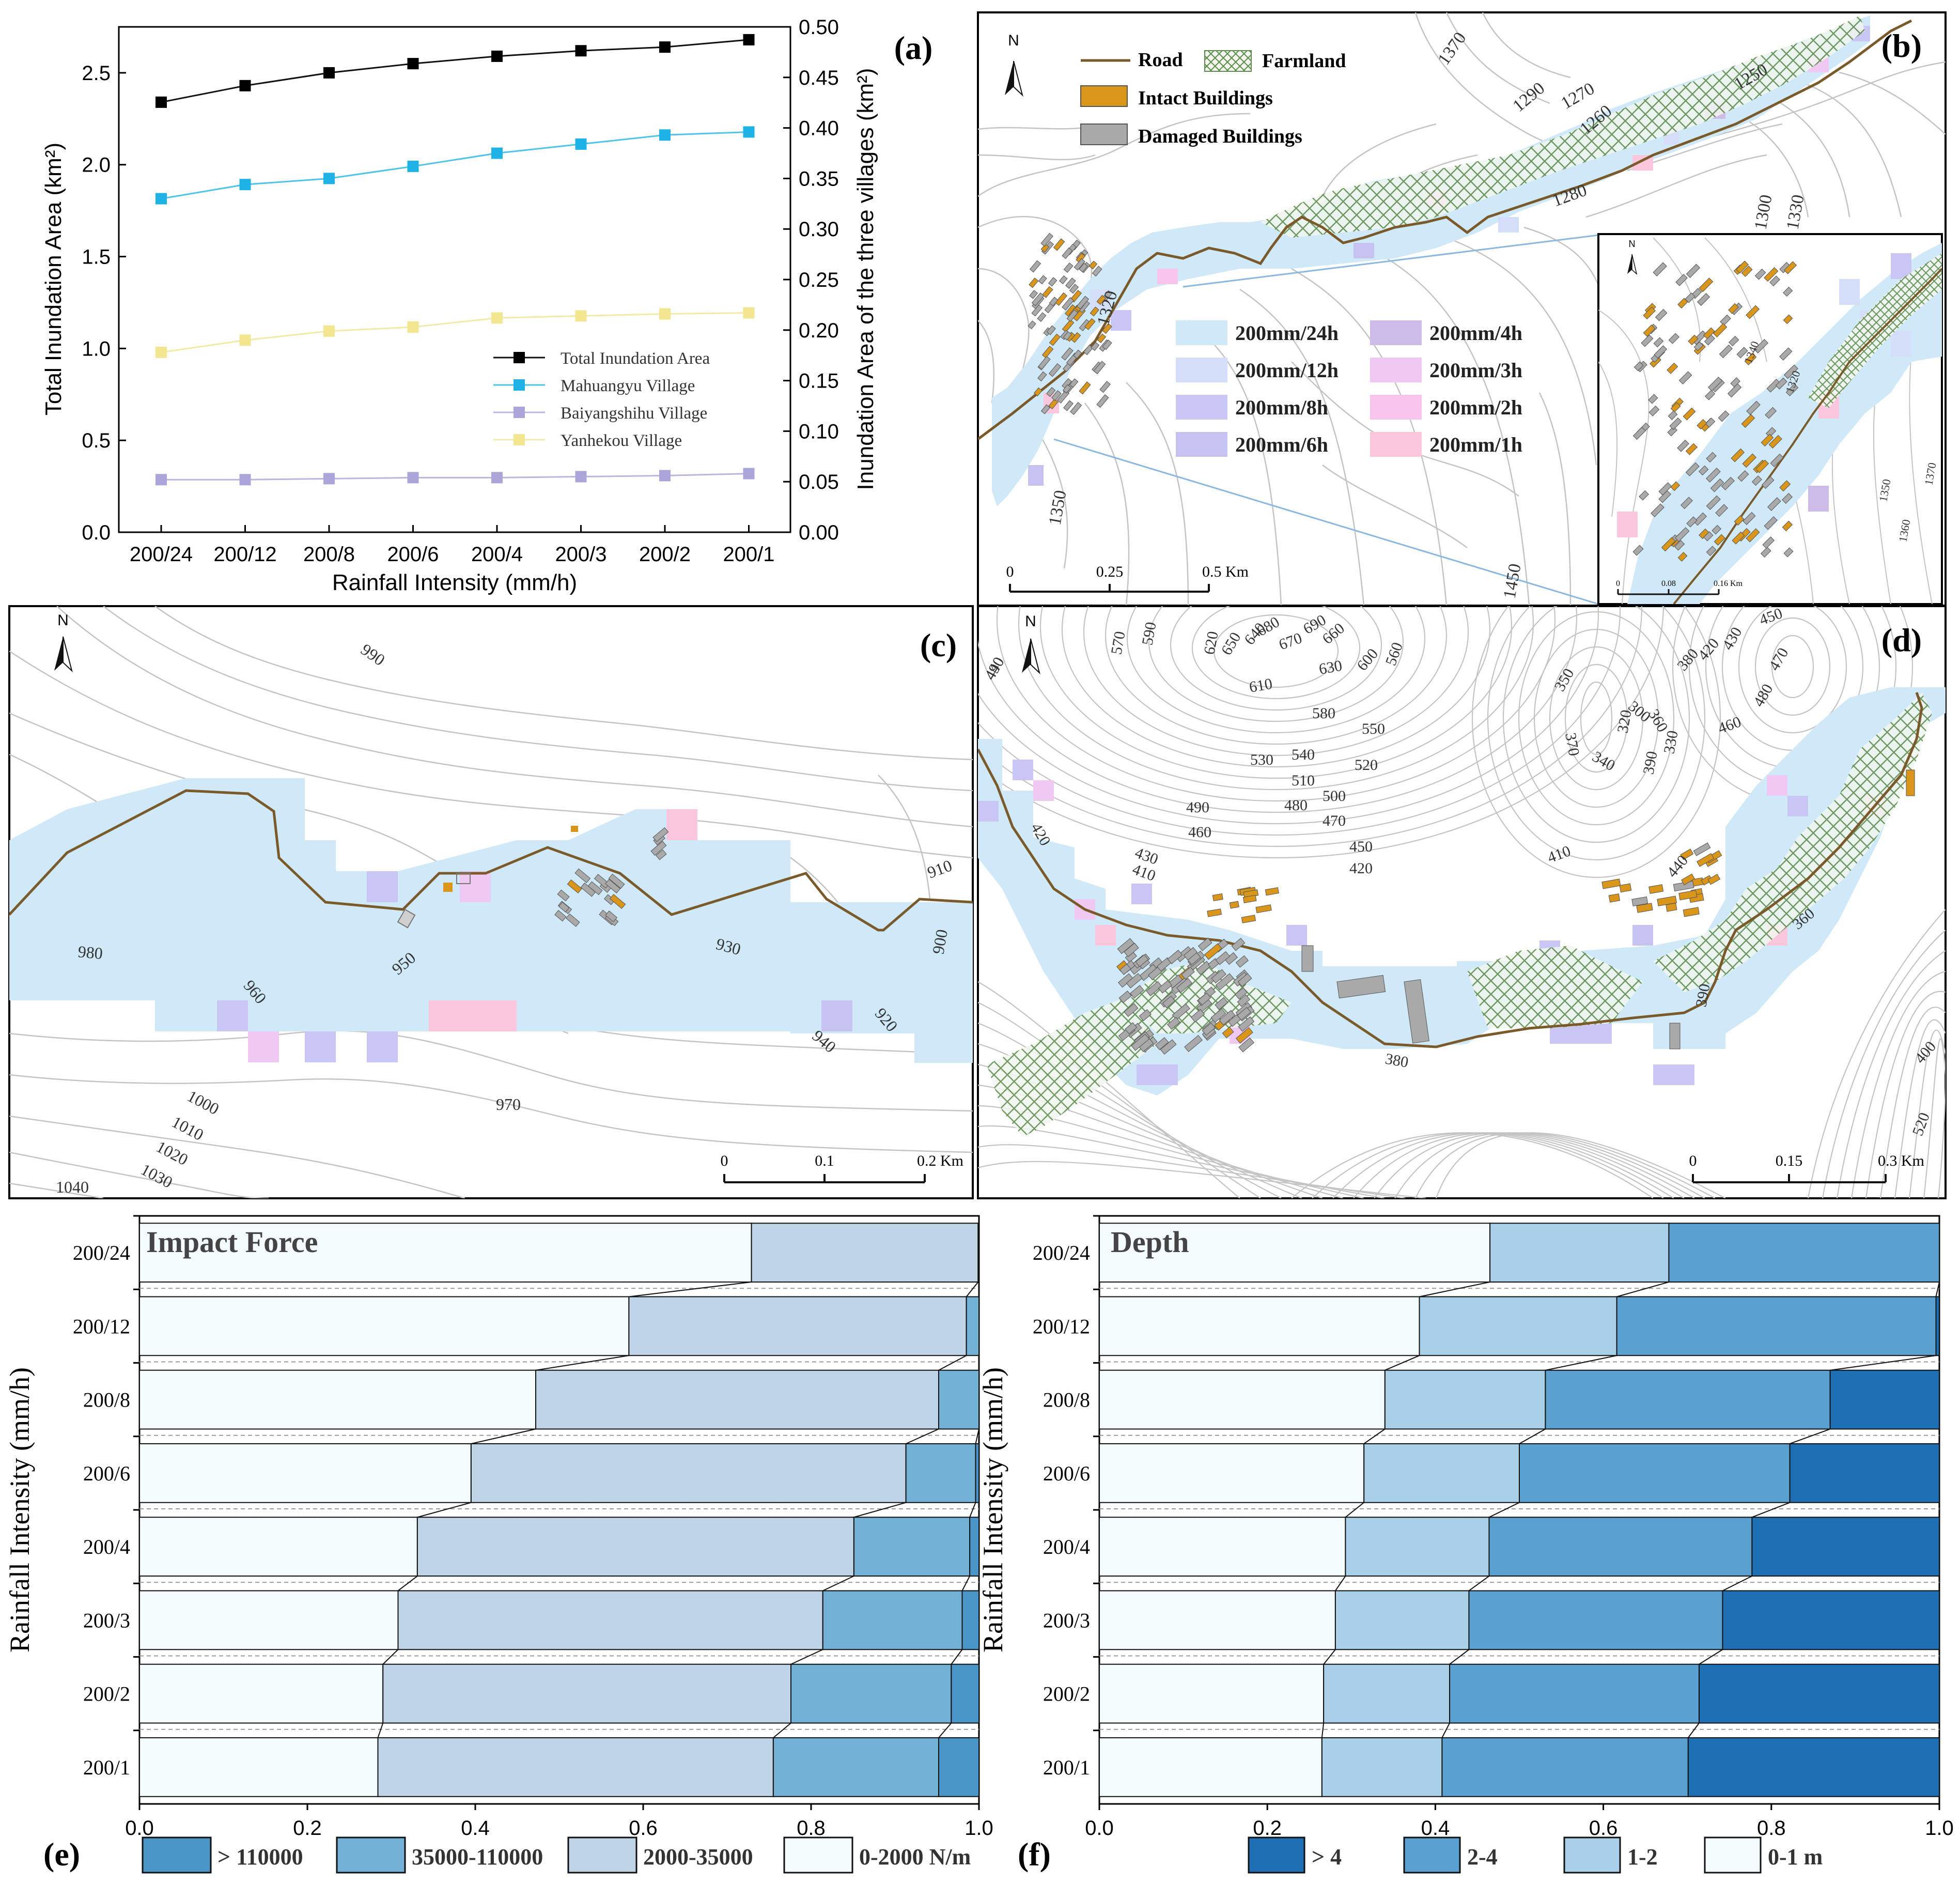 Image resolution: width=1960 pixels, height=1884 pixels. What do you see at coordinates (634, 413) in the screenshot?
I see `a-legend-label: Baiyangshihu Village` at bounding box center [634, 413].